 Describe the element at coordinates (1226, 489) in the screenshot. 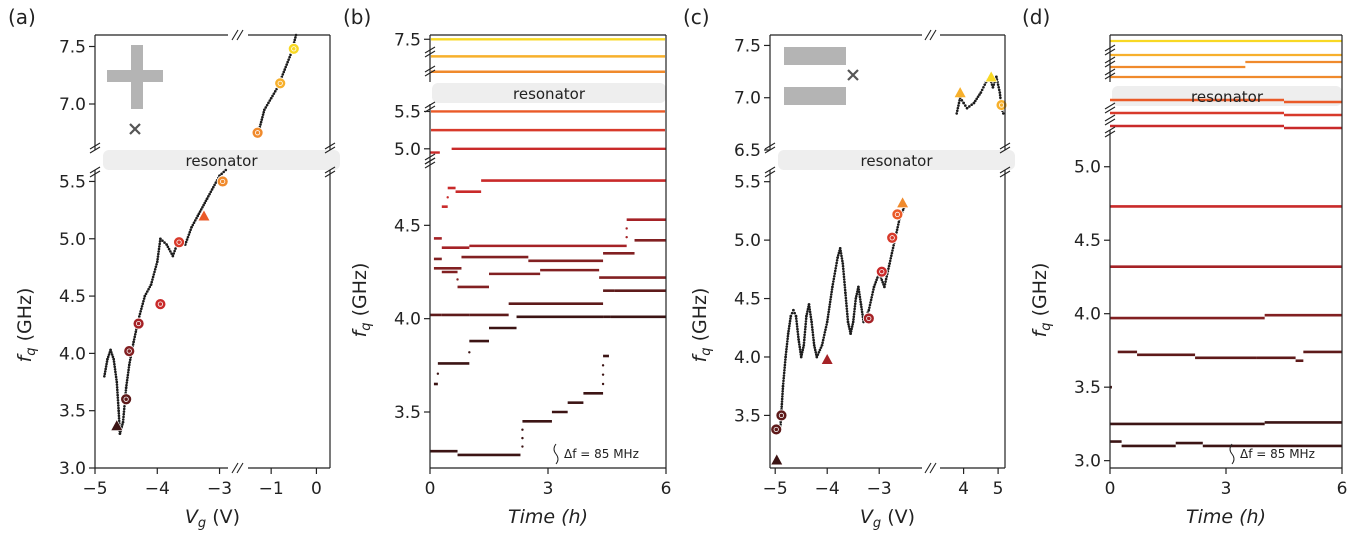

I see `panel-d-x-tick-label: 3` at that location.